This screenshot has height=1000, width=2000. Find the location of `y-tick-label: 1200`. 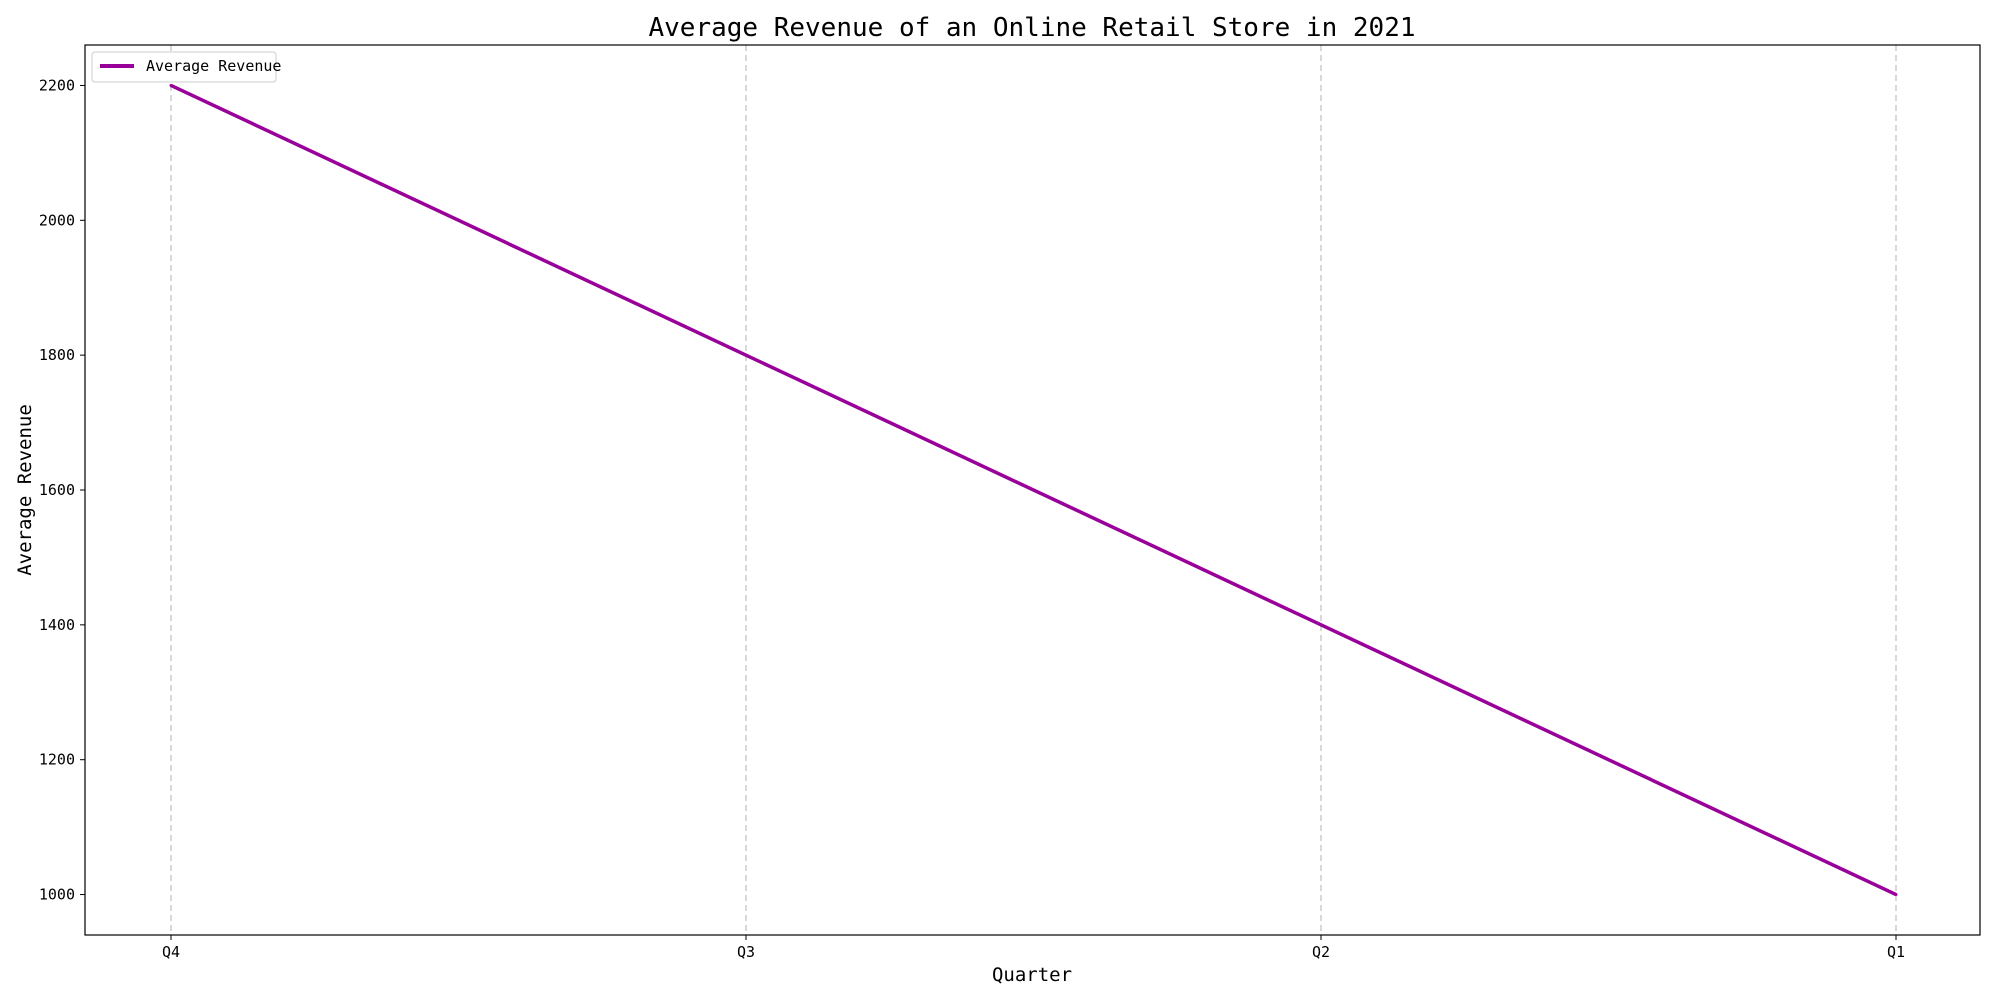

y-tick-label: 1200 is located at coordinates (57, 760).